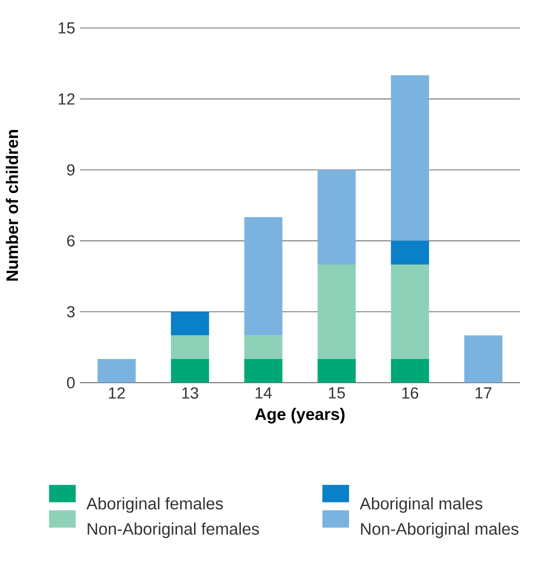 The image size is (533, 572). I want to click on x-axis-title: Age (years), so click(299, 416).